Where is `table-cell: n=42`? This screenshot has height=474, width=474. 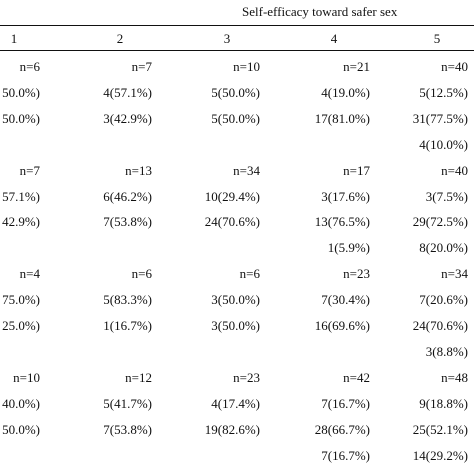
table-cell: n=42 is located at coordinates (356, 377).